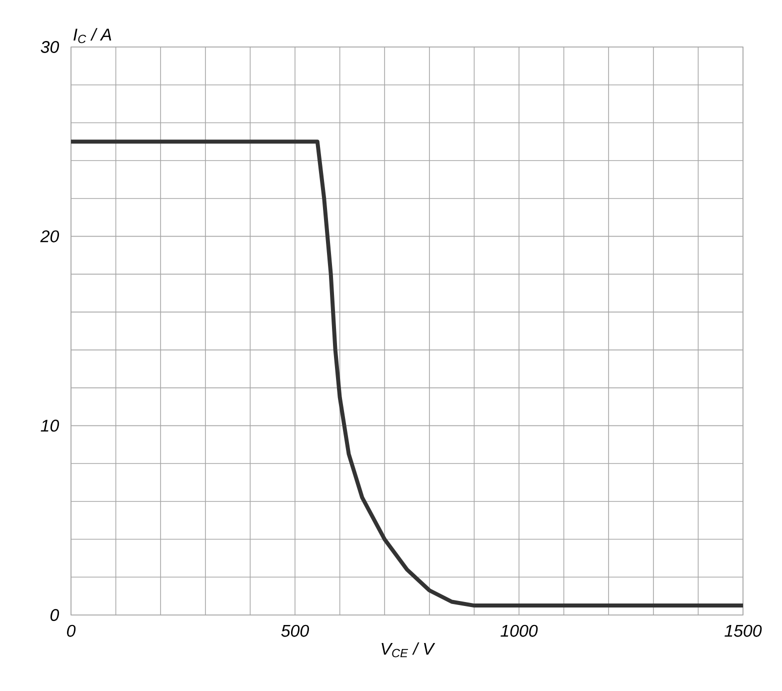 Image resolution: width=782 pixels, height=691 pixels. I want to click on x-tick-label: 0, so click(71, 630).